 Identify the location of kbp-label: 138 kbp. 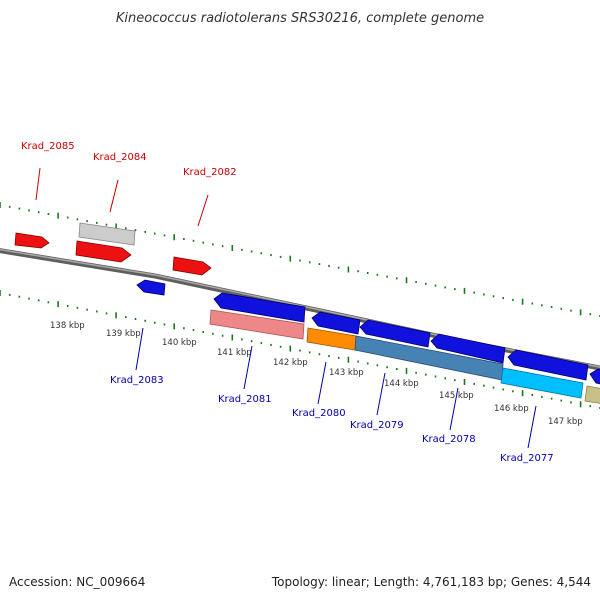
(67, 326).